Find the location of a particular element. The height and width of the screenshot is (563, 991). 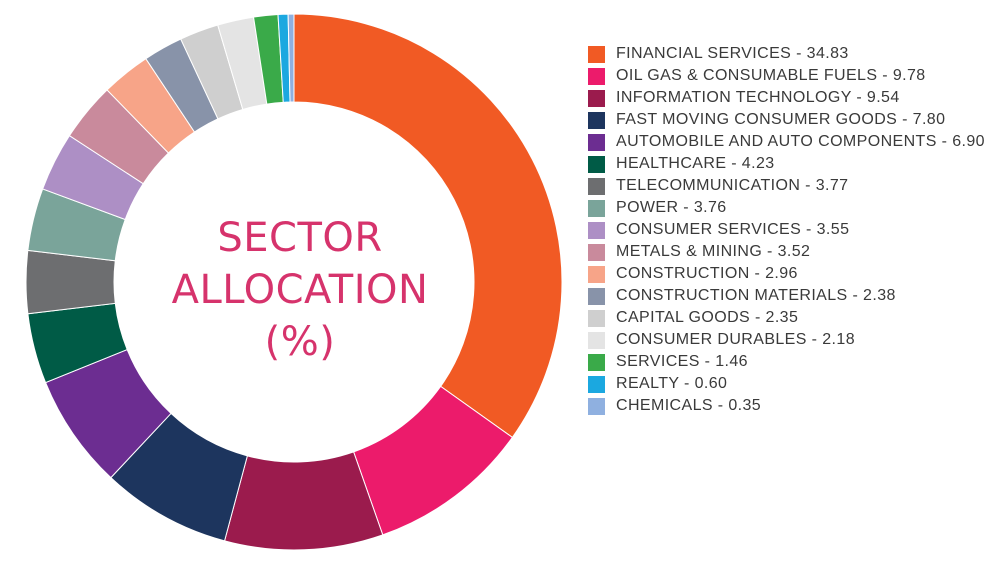

legend-label: OIL GAS & CONSUMABLE FUELS - 9.78 is located at coordinates (771, 75).